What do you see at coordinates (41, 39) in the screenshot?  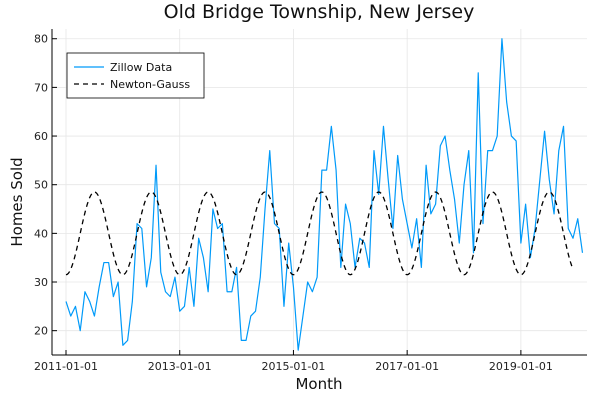 I see `y-tick-label: 80` at bounding box center [41, 39].